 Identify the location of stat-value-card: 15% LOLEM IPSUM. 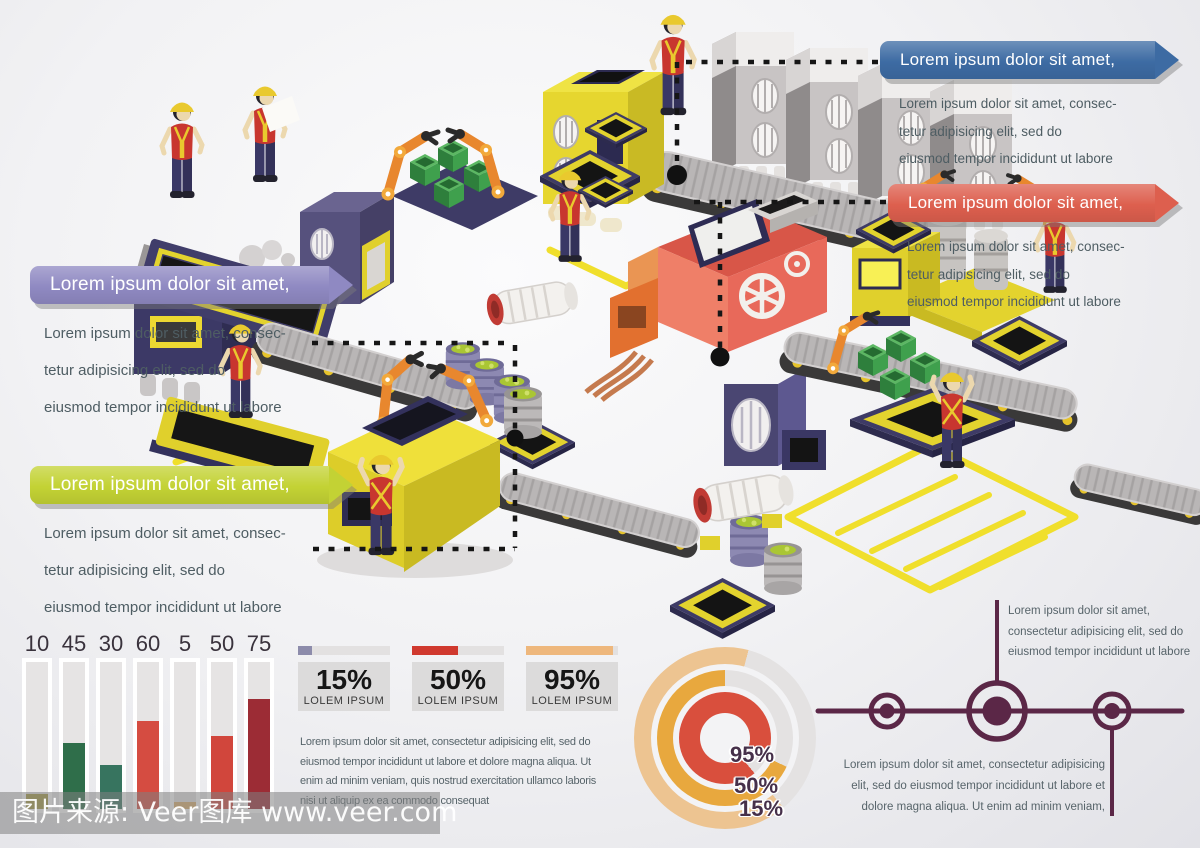
(344, 686).